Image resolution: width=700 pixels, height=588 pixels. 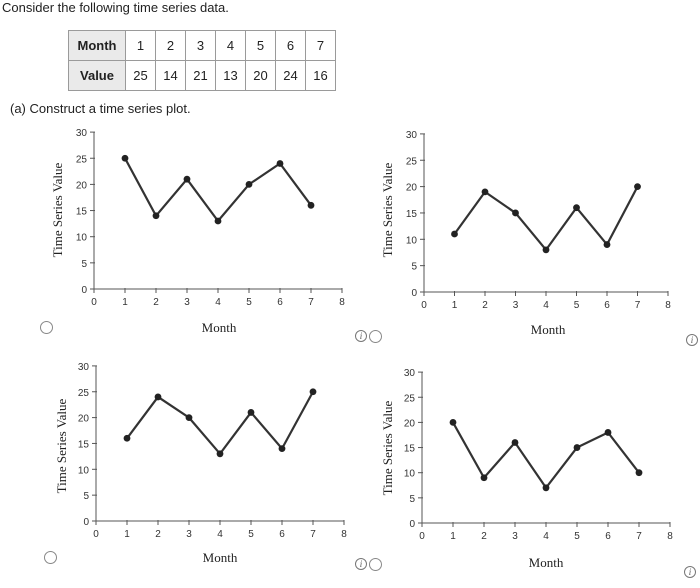 What do you see at coordinates (170, 75) in the screenshot?
I see `value-cell: 14` at bounding box center [170, 75].